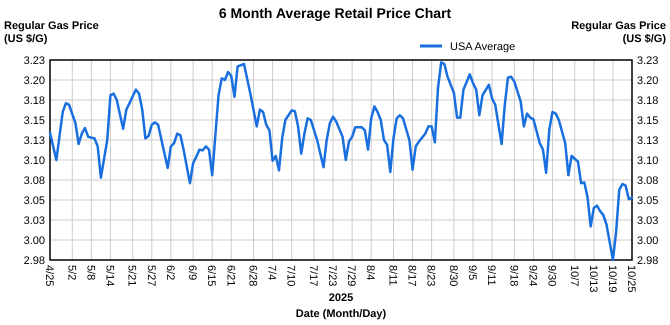 Image resolution: width=670 pixels, height=325 pixels. What do you see at coordinates (34, 201) in the screenshot?
I see `y-tick-label: 3.05` at bounding box center [34, 201].